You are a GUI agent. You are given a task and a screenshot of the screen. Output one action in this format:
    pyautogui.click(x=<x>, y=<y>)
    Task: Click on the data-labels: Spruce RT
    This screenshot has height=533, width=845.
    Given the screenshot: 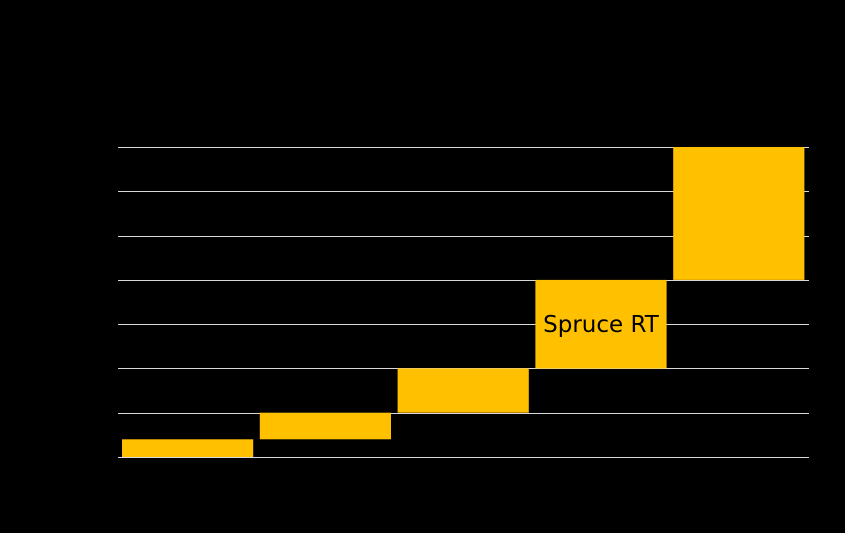 What is the action you would take?
    pyautogui.click(x=601, y=325)
    